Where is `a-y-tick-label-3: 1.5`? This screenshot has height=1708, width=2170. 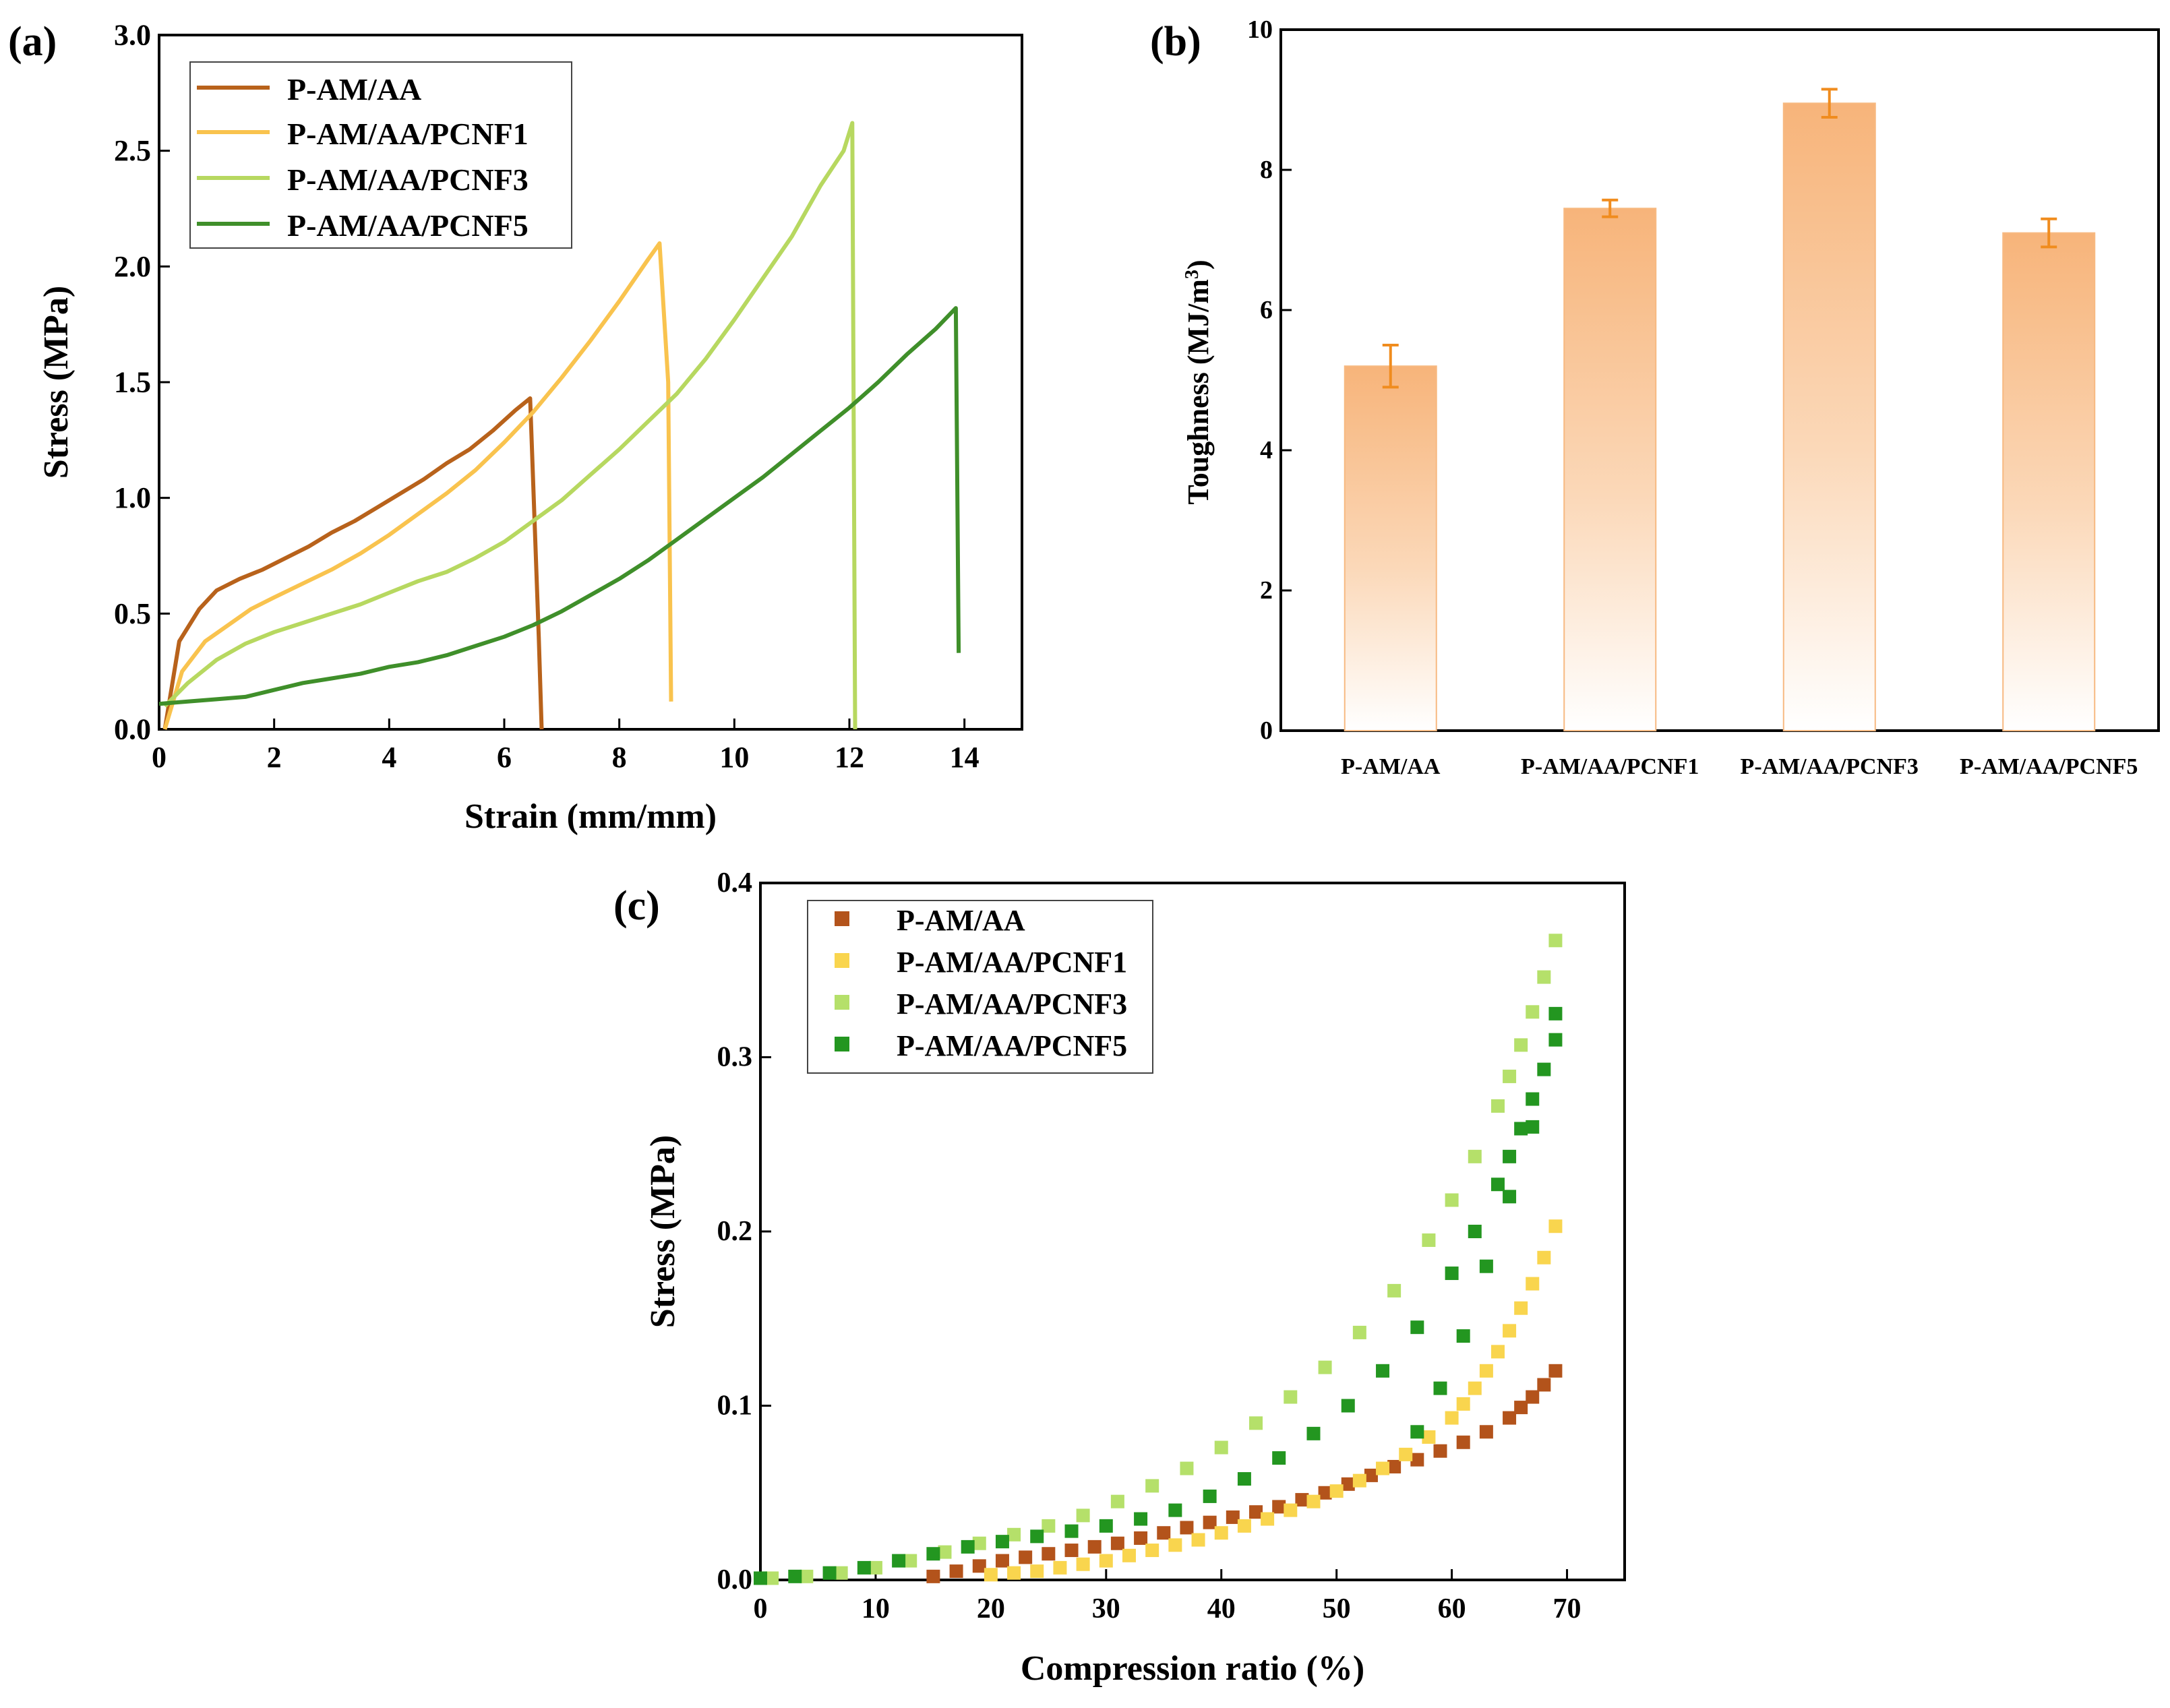
a-y-tick-label-3: 1.5 is located at coordinates (132, 383).